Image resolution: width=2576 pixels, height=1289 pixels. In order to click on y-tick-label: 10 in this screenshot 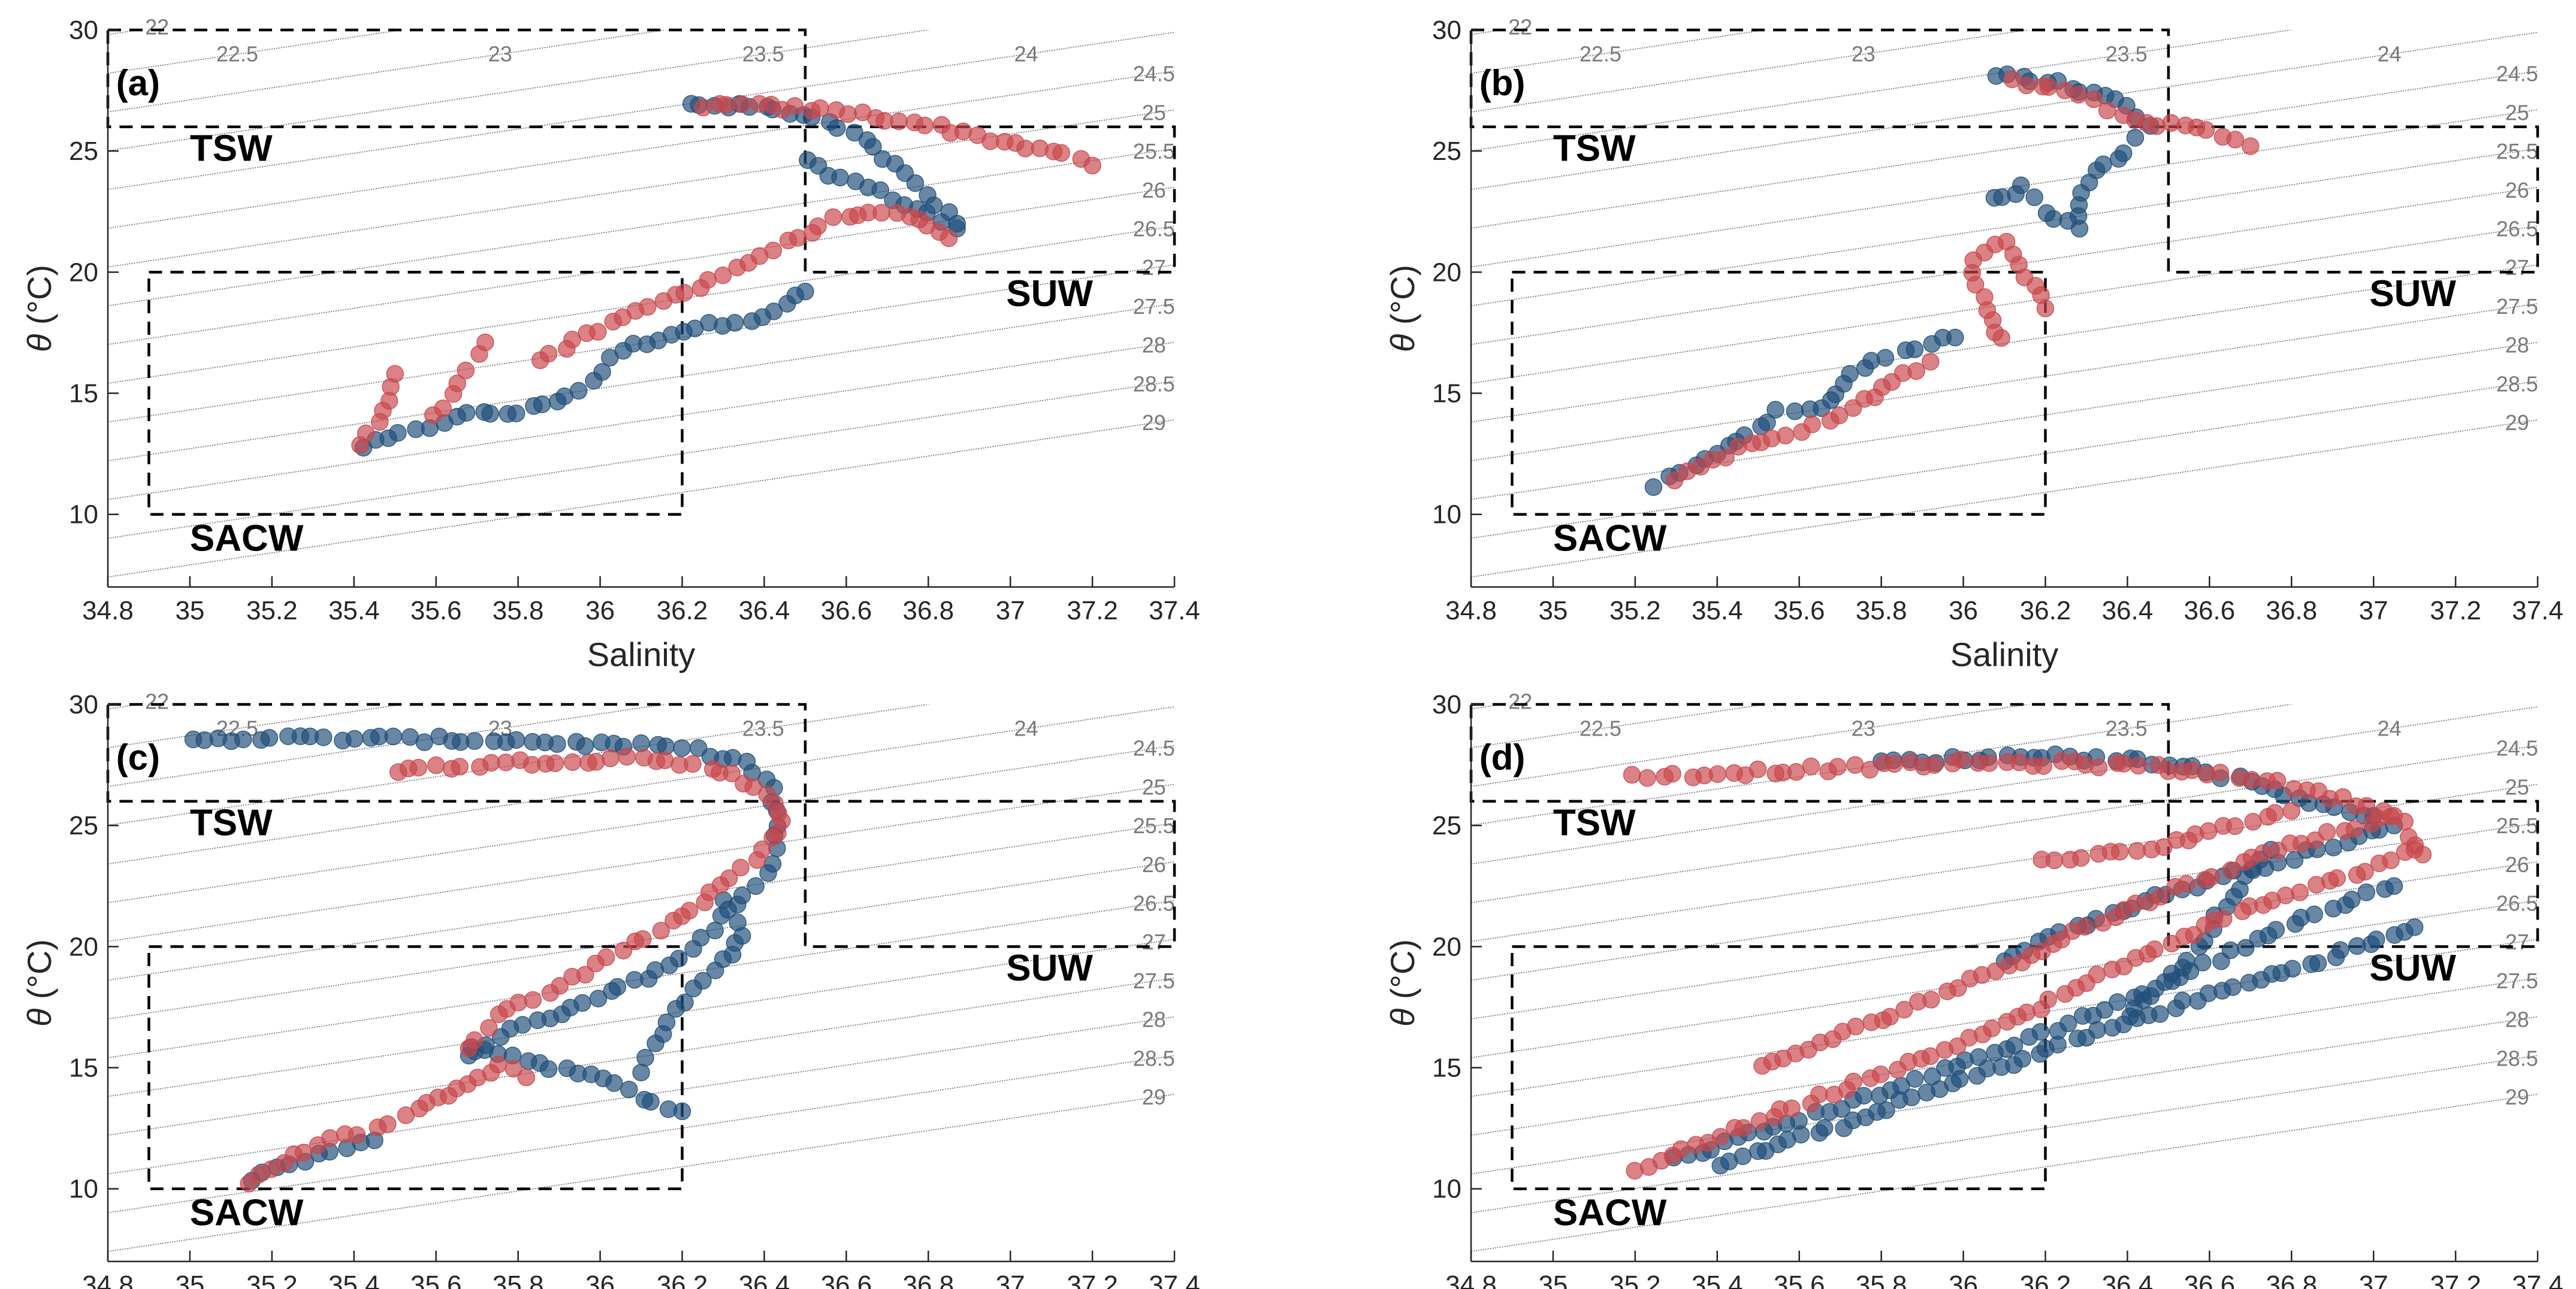, I will do `click(83, 514)`.